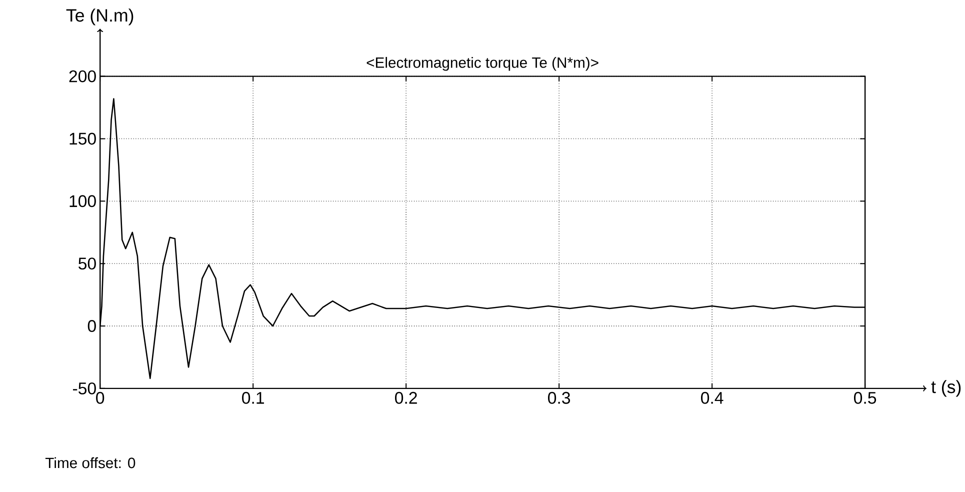 The width and height of the screenshot is (965, 492). What do you see at coordinates (82, 76) in the screenshot?
I see `y-tick-label: 200` at bounding box center [82, 76].